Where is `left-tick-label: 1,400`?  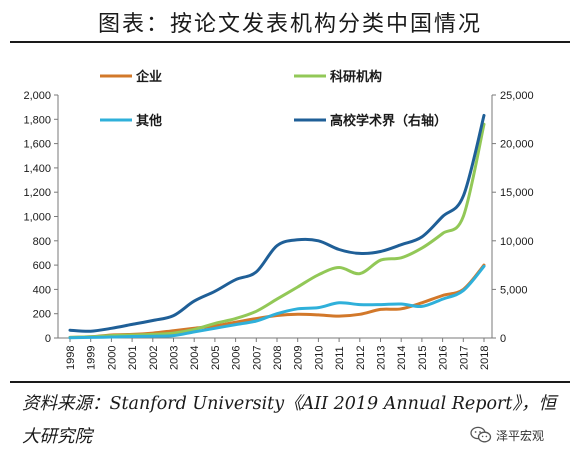 left-tick-label: 1,400 is located at coordinates (37, 169).